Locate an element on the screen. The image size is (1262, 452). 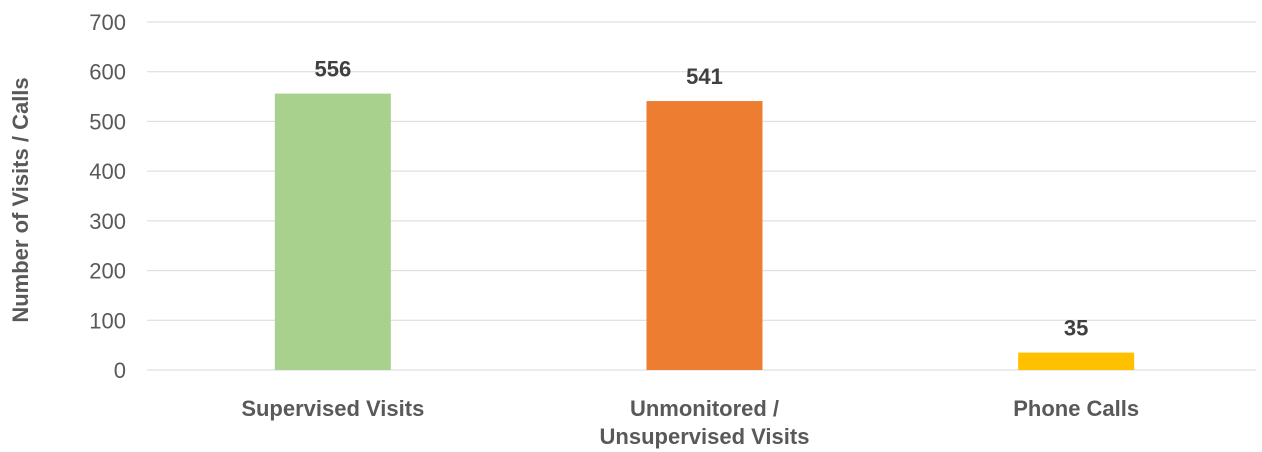
data-label: 556 is located at coordinates (332, 69).